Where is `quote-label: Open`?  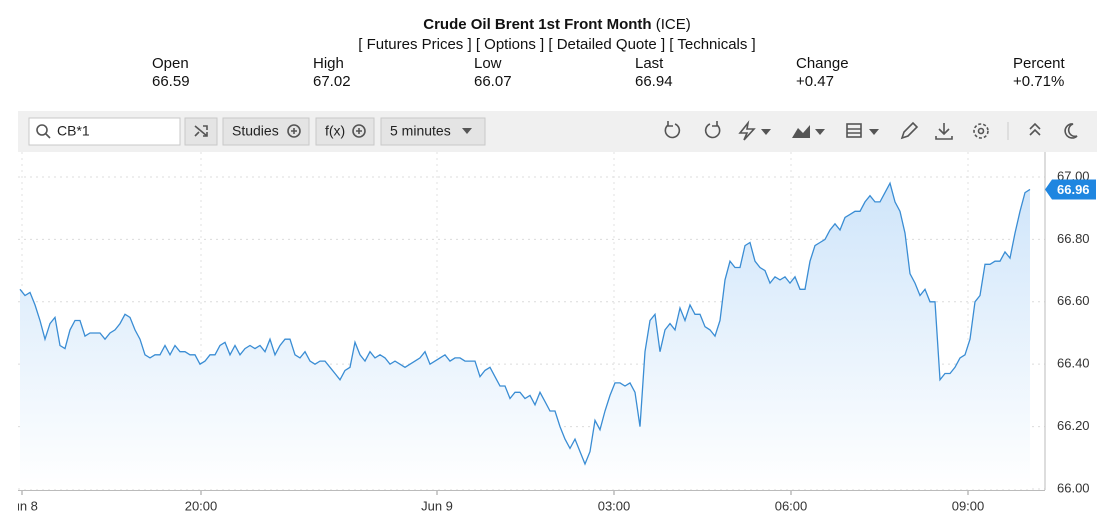
quote-label: Open is located at coordinates (170, 63).